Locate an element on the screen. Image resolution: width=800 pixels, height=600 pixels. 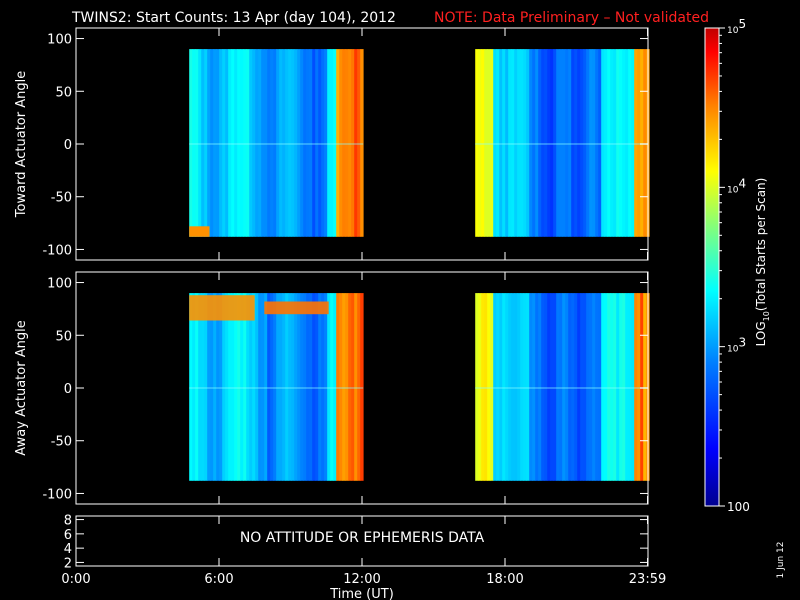
colorbar-tick-label: 100 is located at coordinates (738, 507).